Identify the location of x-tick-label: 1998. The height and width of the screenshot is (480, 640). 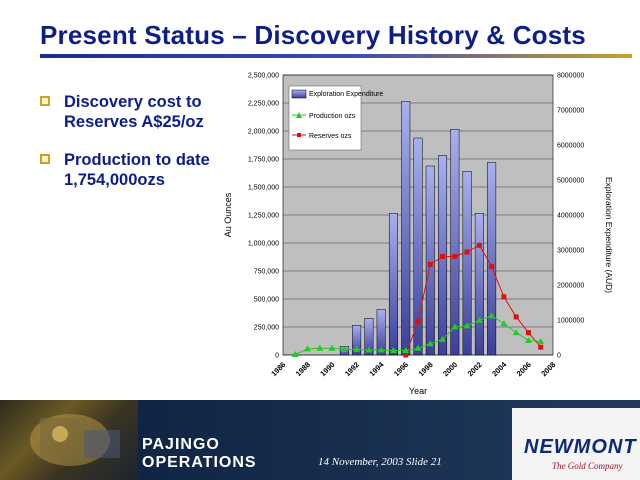
(426, 369).